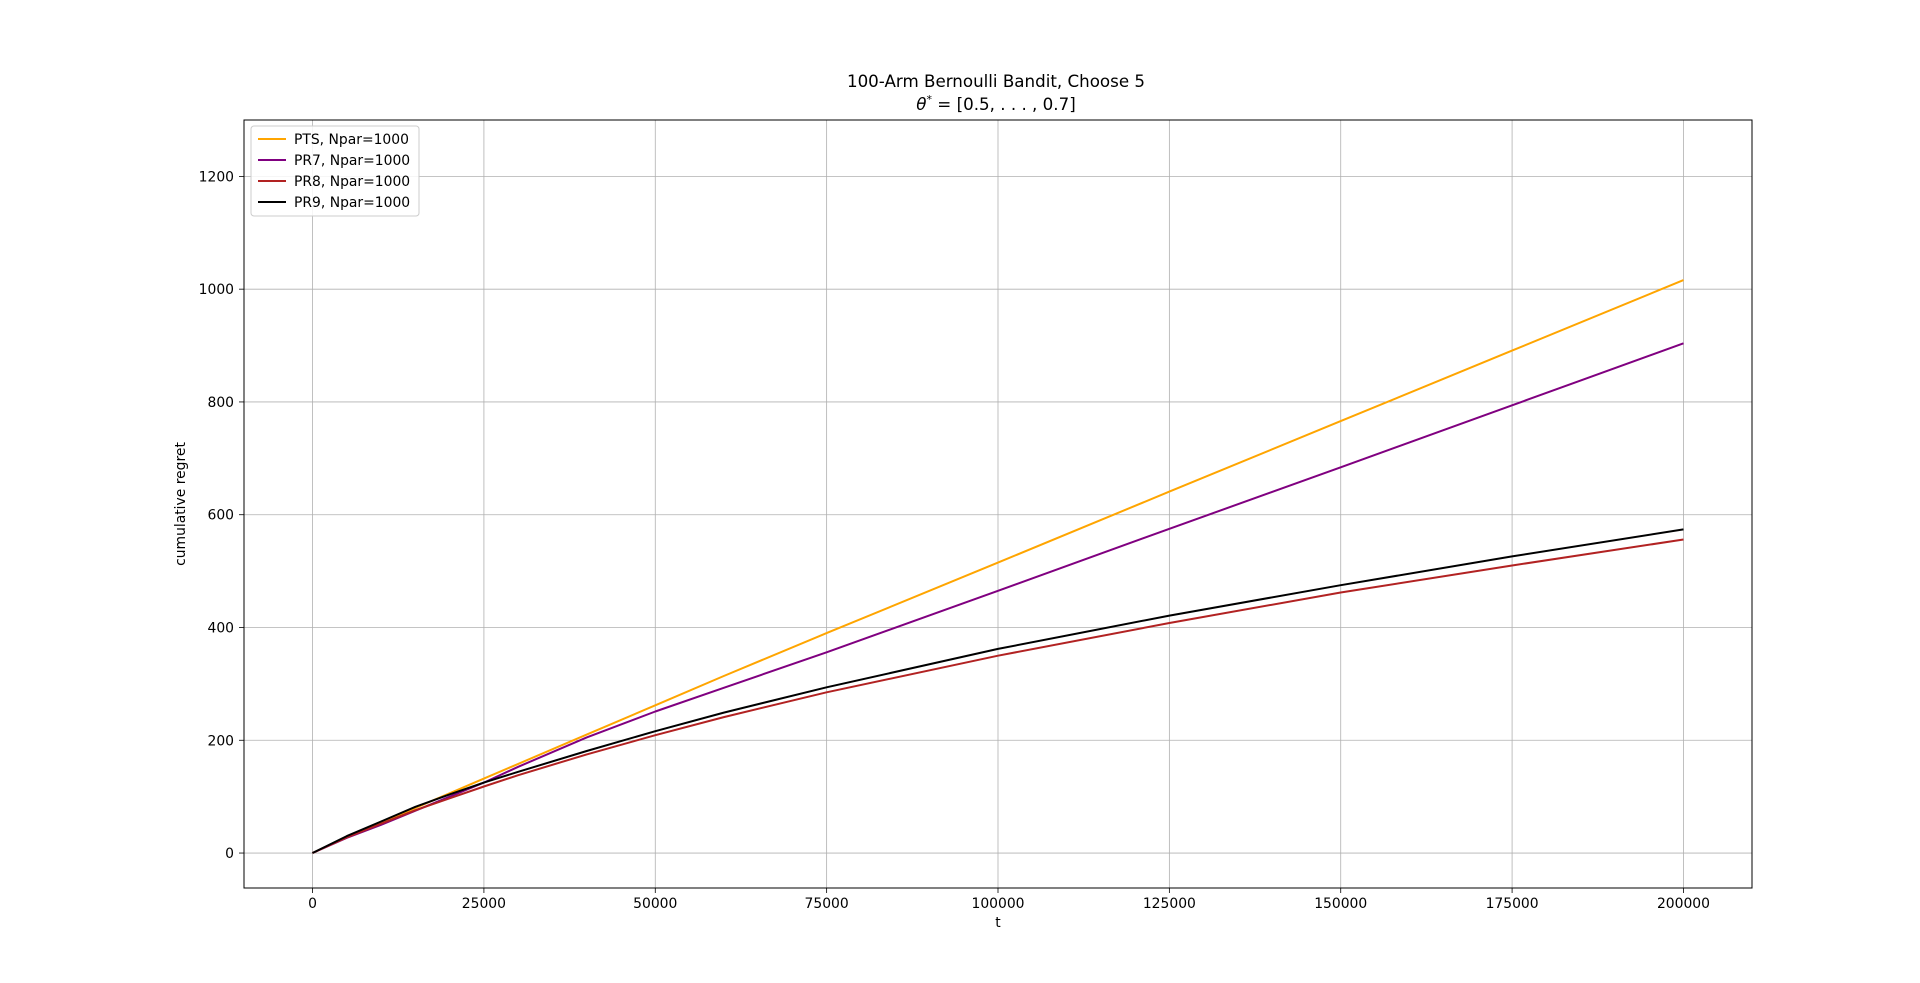 Image resolution: width=1920 pixels, height=983 pixels. Describe the element at coordinates (996, 81) in the screenshot. I see `chart-title: 100-Arm Bernoulli Bandit, Choose 5` at that location.